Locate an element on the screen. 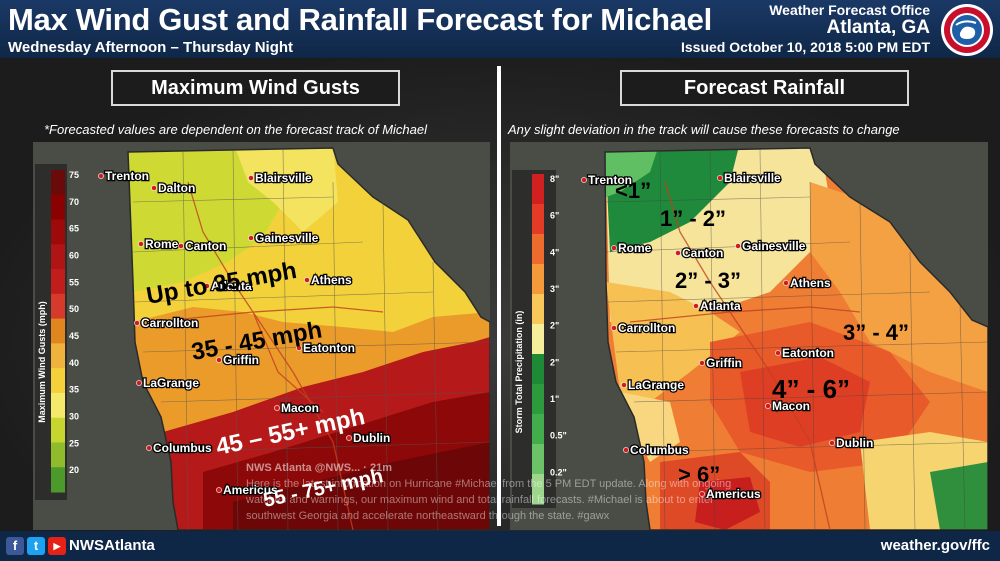  rain-colorbar-tick: 6" is located at coordinates (554, 216).